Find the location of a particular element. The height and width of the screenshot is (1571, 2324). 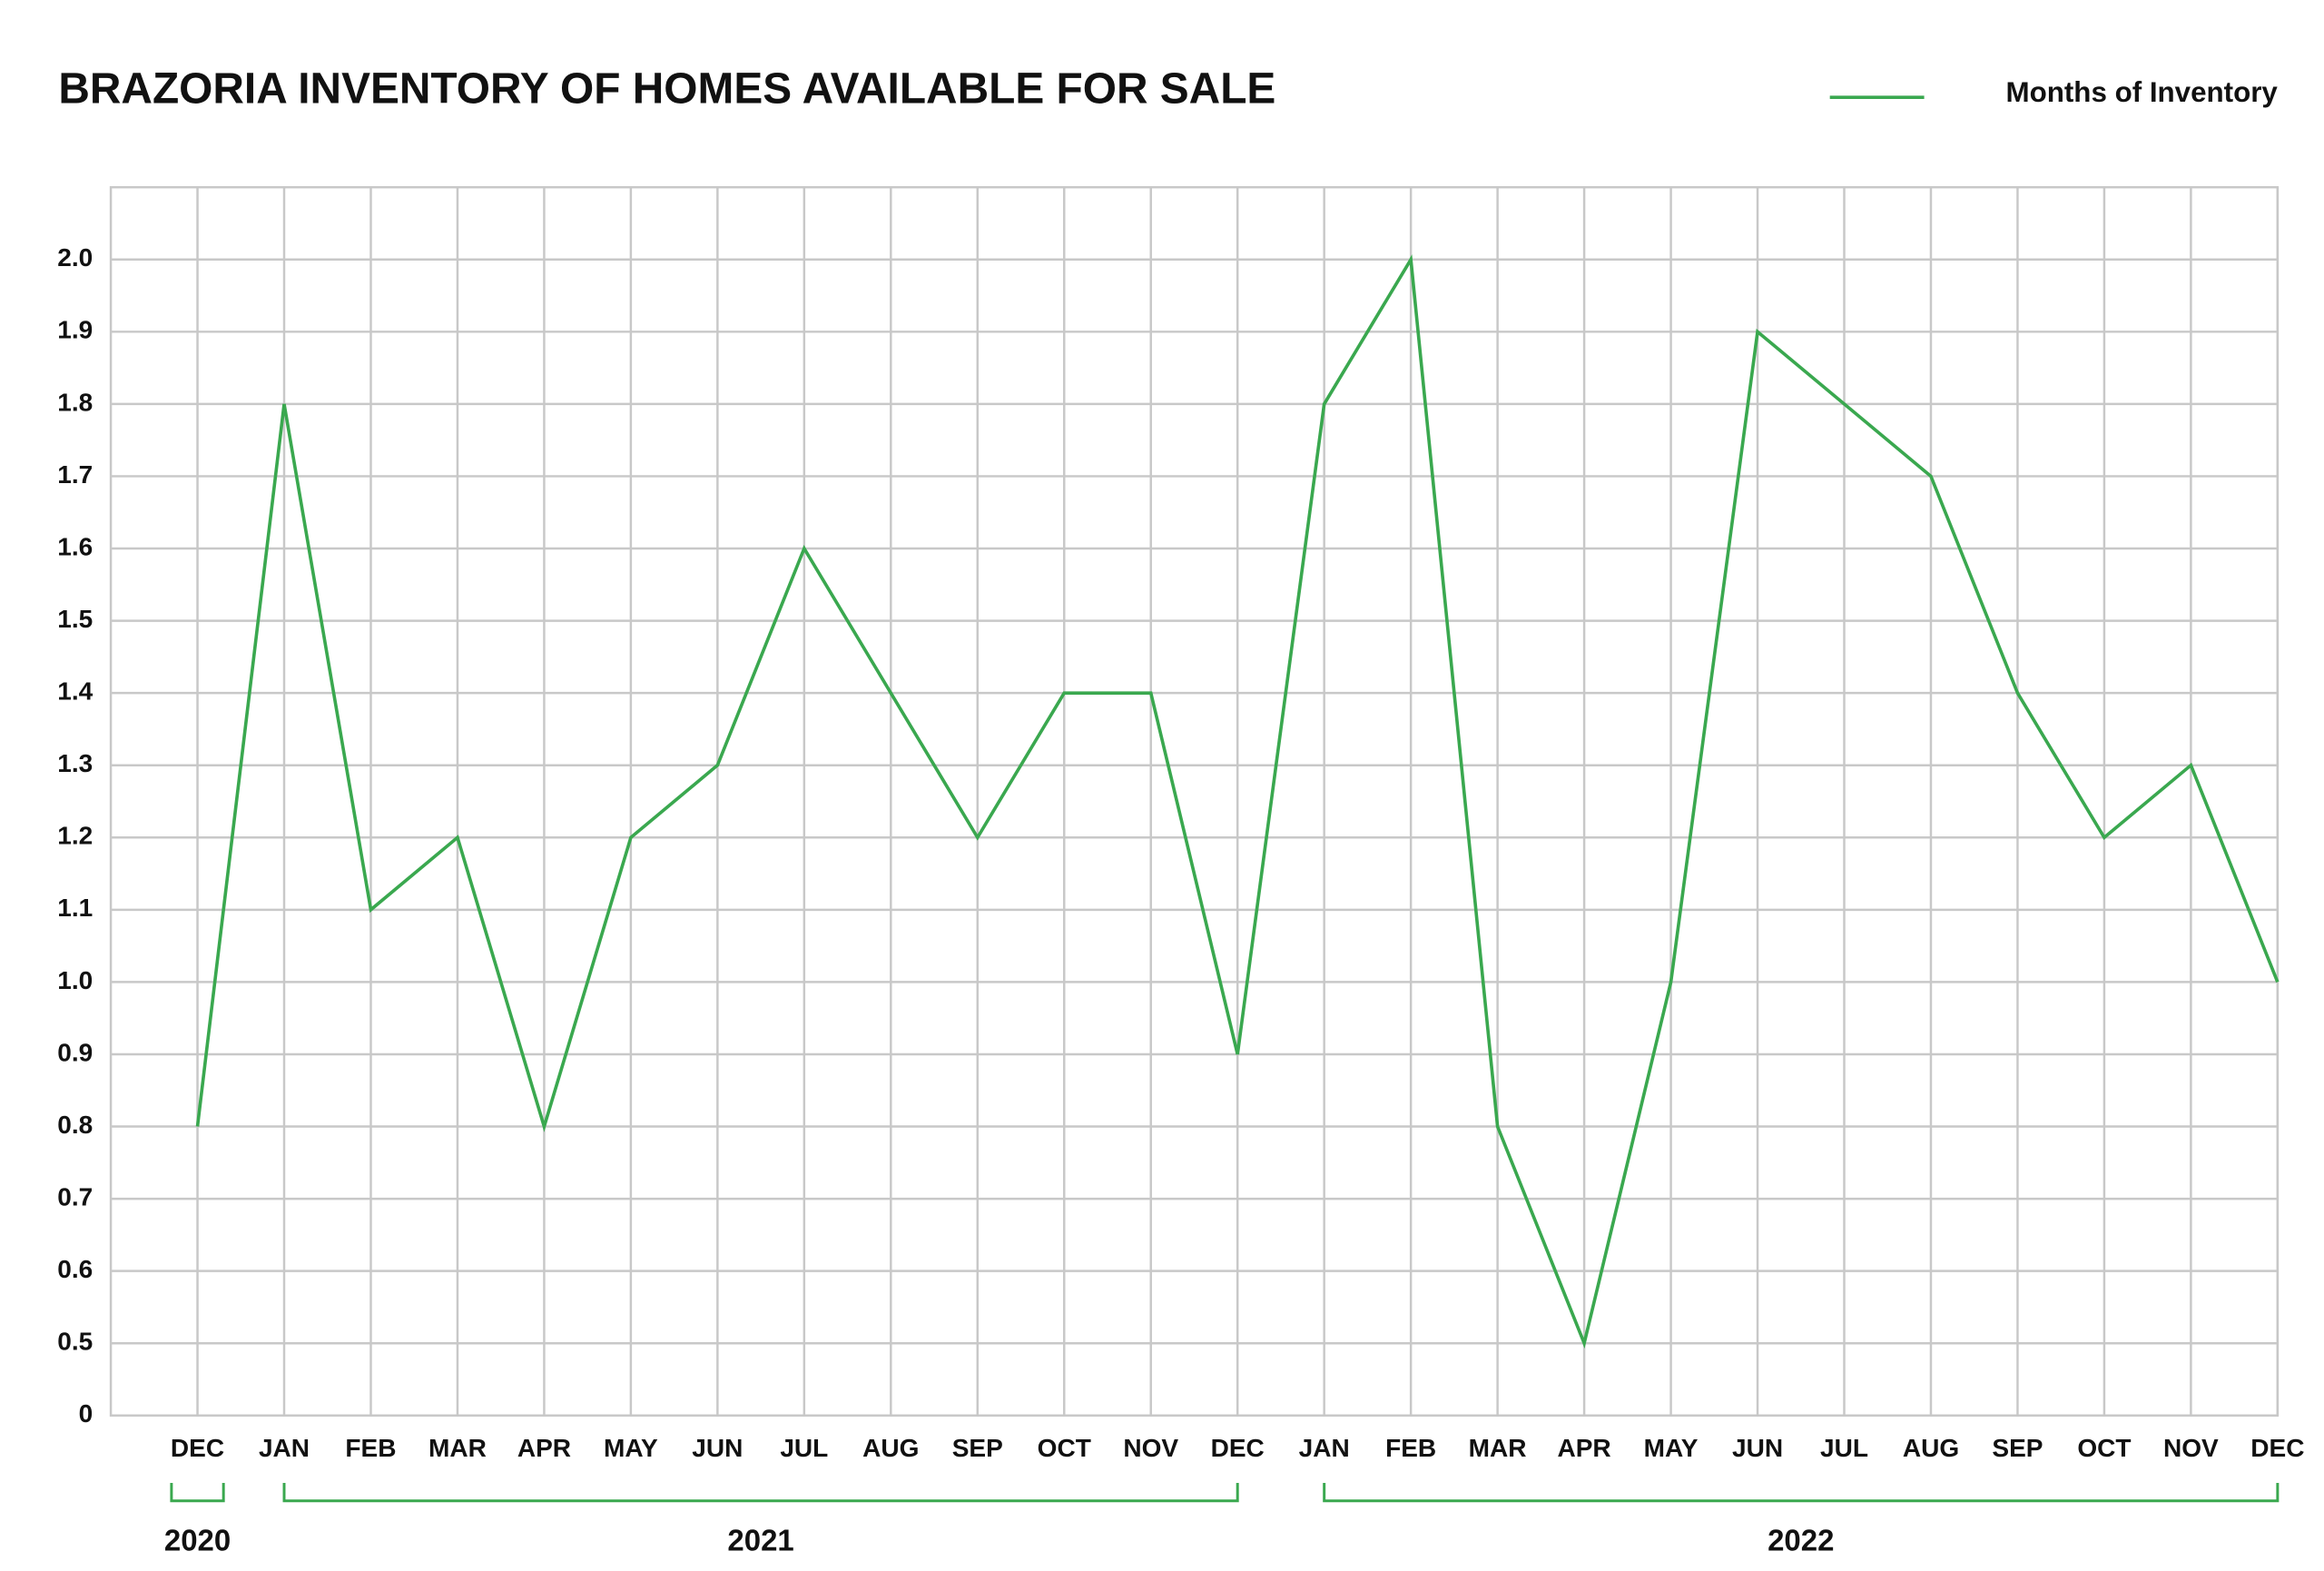

y-tick-label: 0 is located at coordinates (86, 1413).